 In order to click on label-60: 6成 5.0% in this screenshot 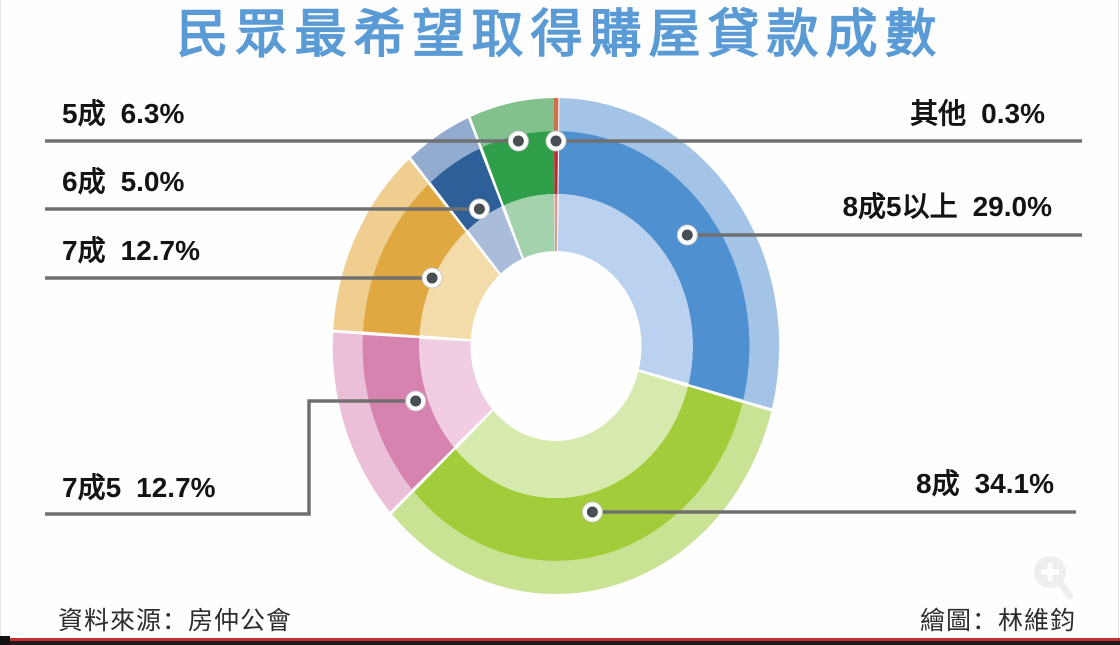, I will do `click(123, 182)`.